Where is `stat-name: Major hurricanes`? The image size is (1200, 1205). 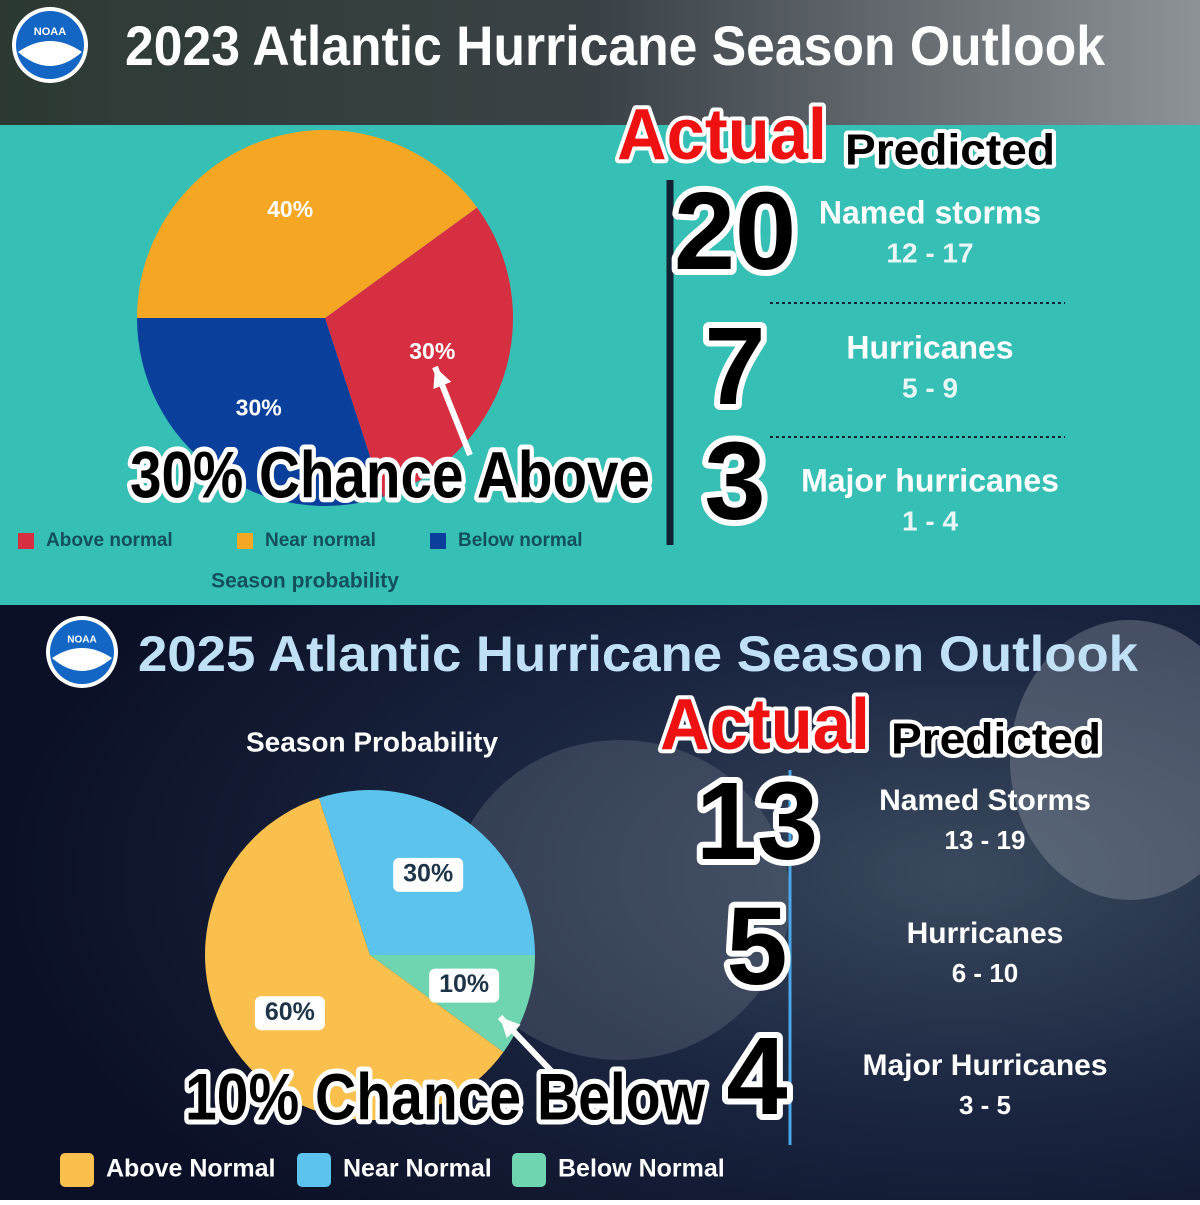 stat-name: Major hurricanes is located at coordinates (930, 480).